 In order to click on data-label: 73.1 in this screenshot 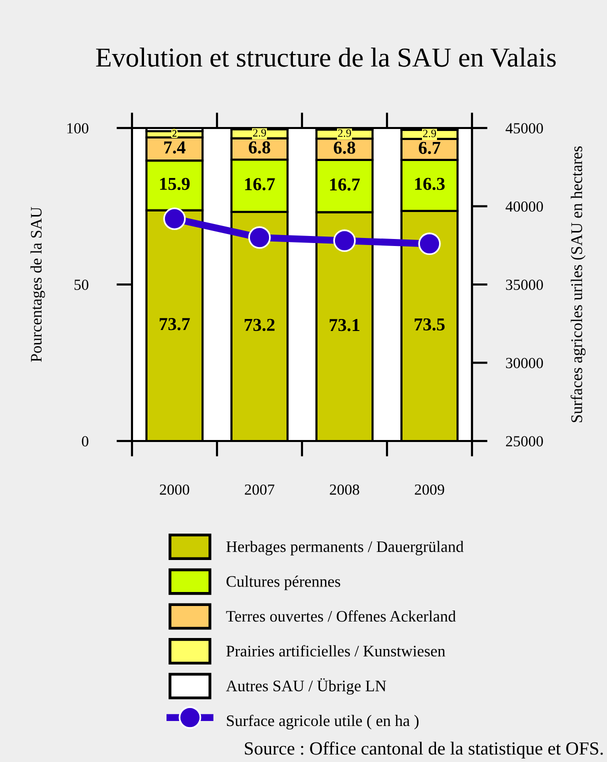, I will do `click(345, 325)`.